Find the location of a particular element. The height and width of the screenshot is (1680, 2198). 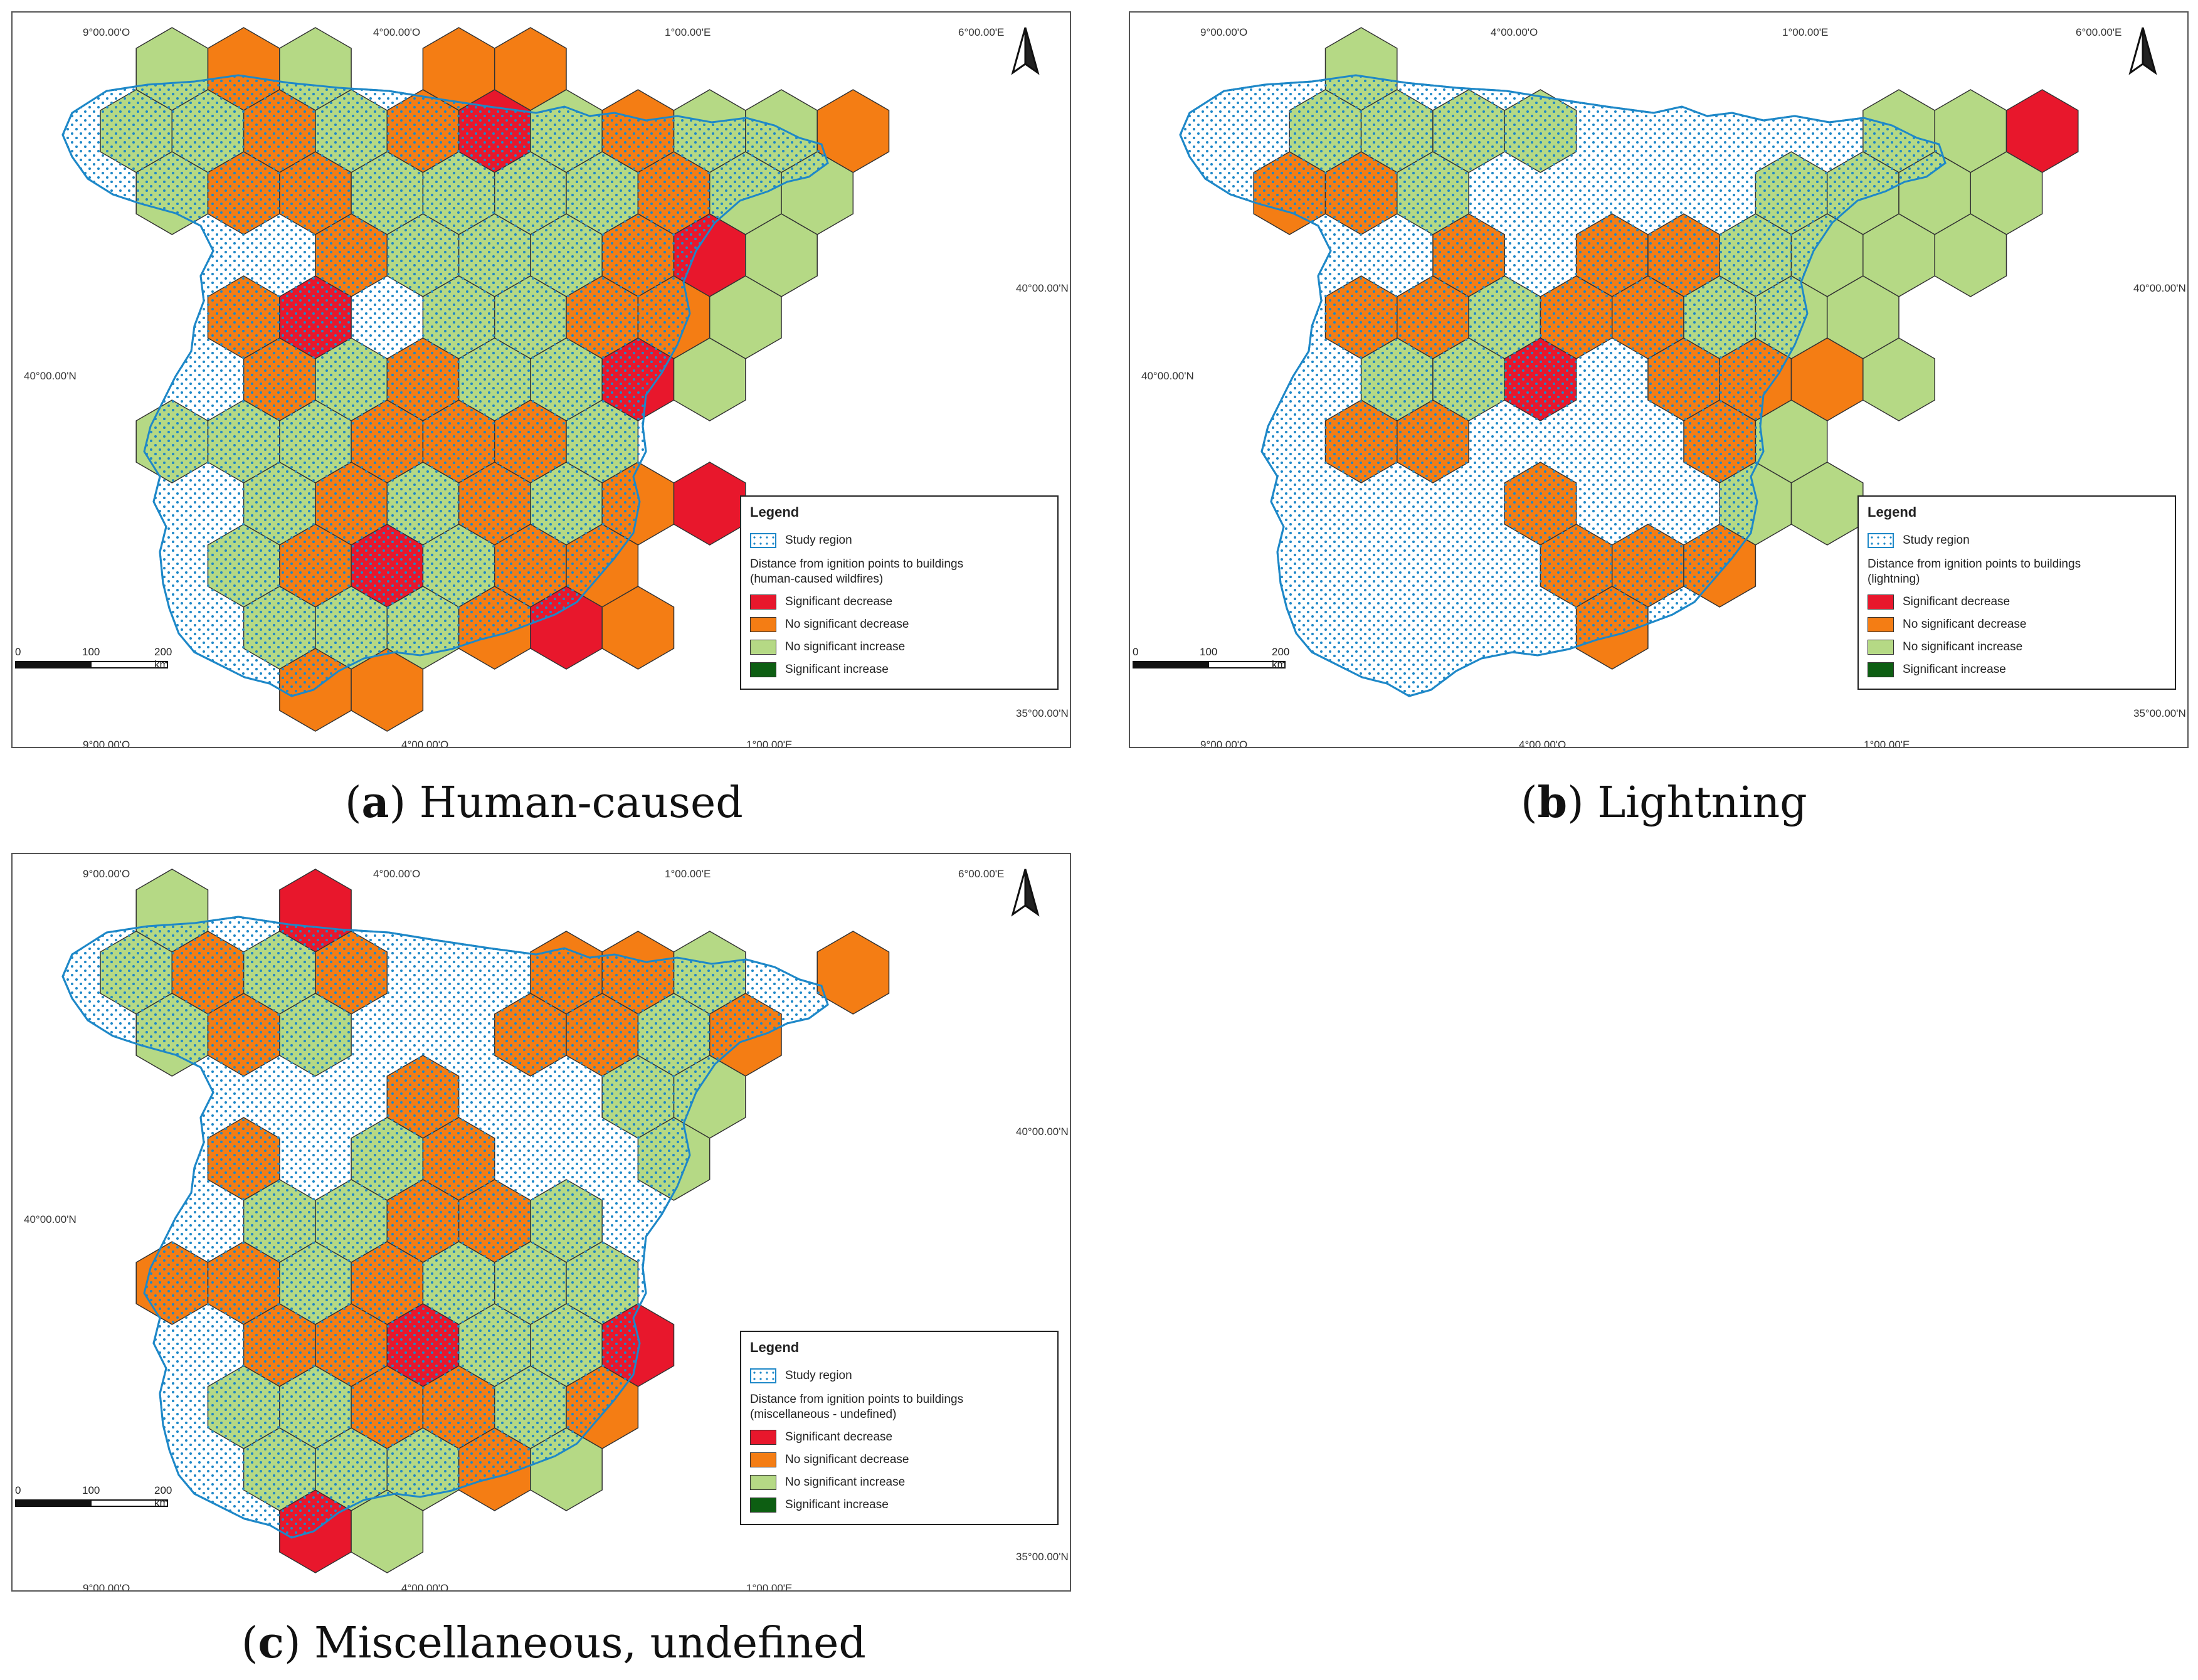

legend-subtitle-line2: (lightning) is located at coordinates (1894, 579).